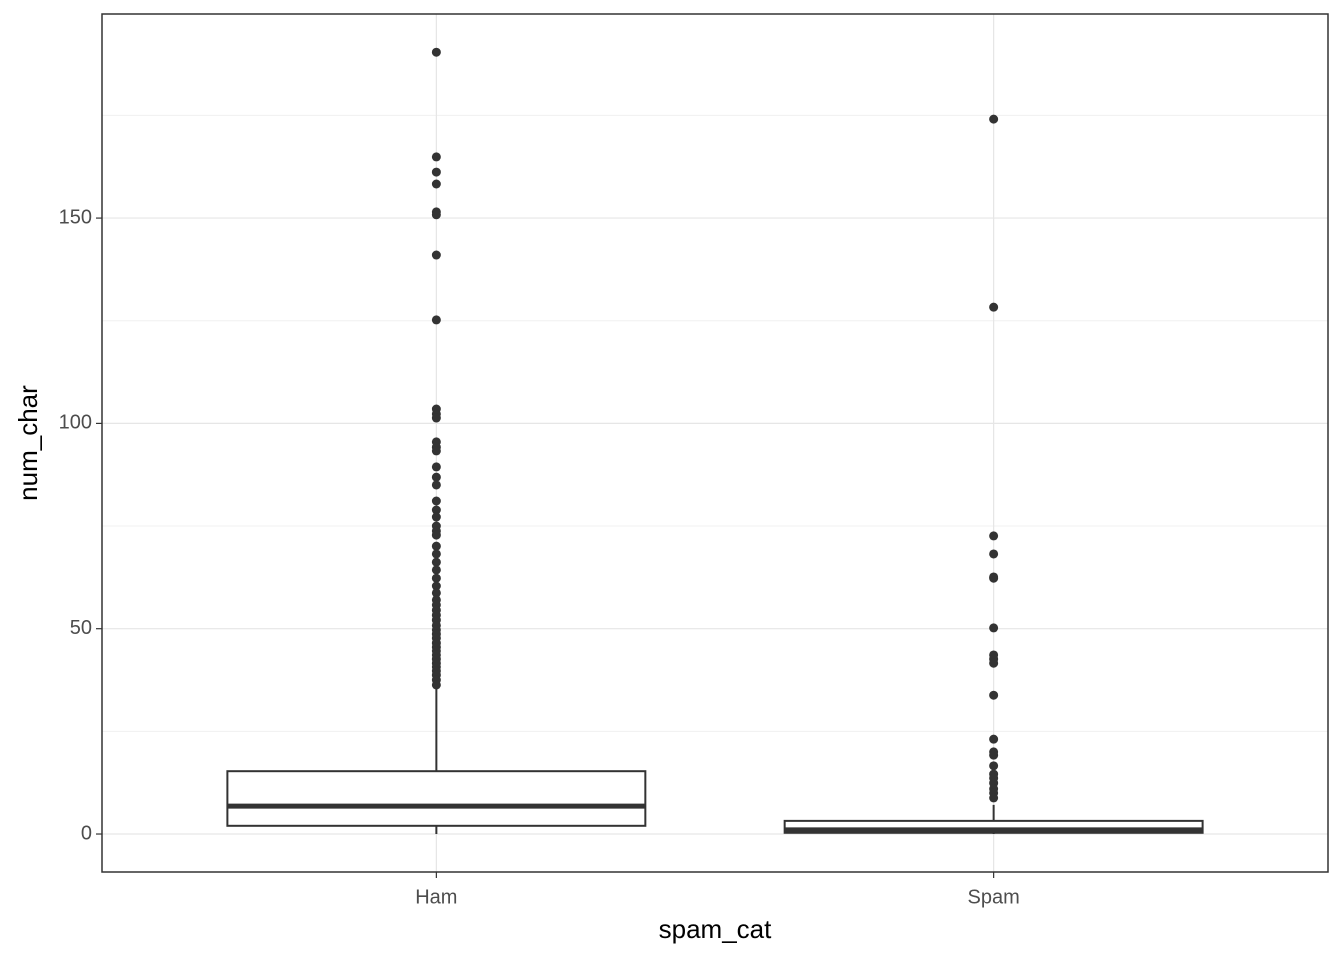 The height and width of the screenshot is (960, 1344). Describe the element at coordinates (994, 897) in the screenshot. I see `x-tick-label: Spam` at that location.